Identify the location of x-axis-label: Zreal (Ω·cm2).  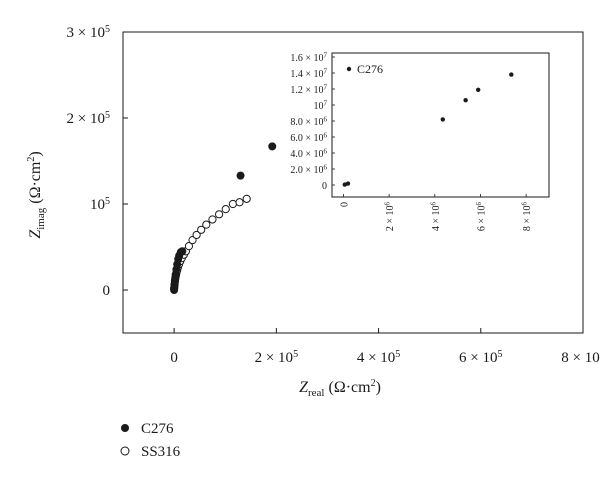
(340, 388).